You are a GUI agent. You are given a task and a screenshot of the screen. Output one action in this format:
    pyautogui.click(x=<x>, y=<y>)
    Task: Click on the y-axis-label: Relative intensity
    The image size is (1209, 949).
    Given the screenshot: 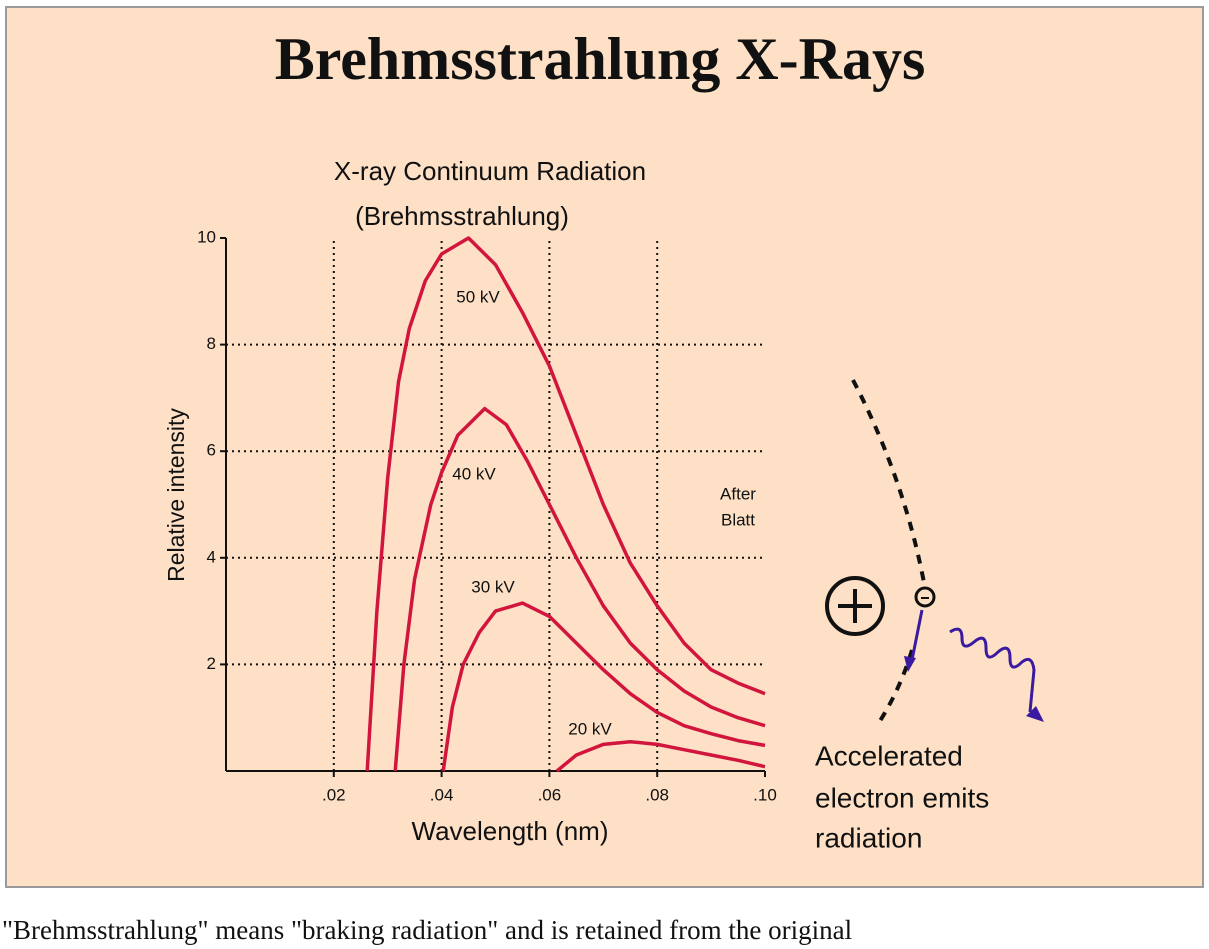 What is the action you would take?
    pyautogui.click(x=176, y=495)
    